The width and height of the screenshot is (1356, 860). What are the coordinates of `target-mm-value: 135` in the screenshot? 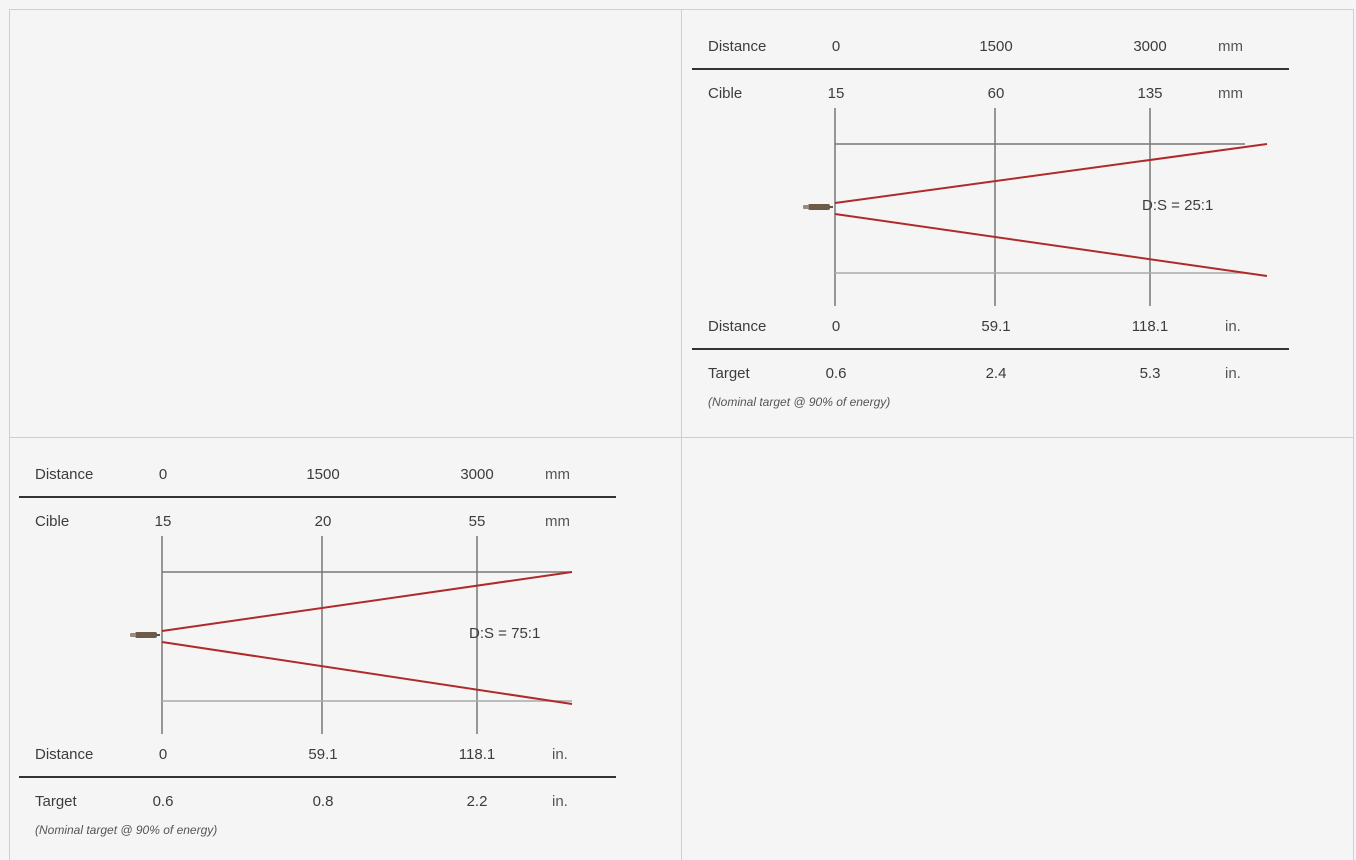 It's located at (1150, 93).